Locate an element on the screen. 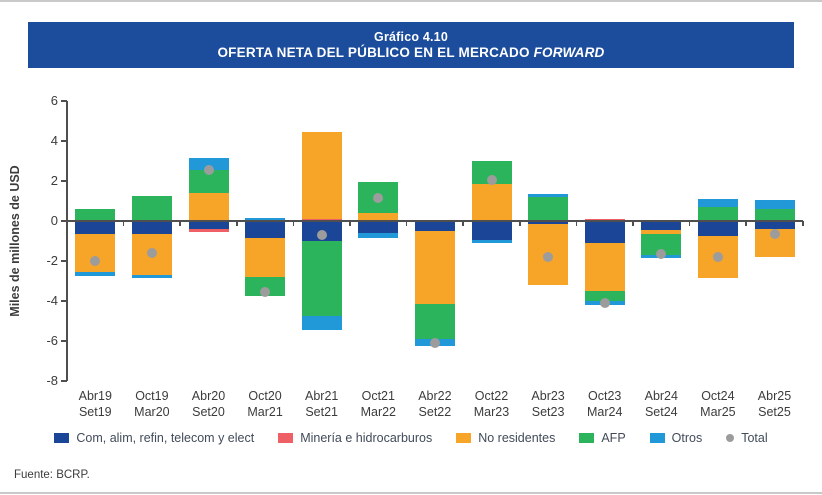 This screenshot has width=822, height=495. y-tick-label: 6 is located at coordinates (54, 100).